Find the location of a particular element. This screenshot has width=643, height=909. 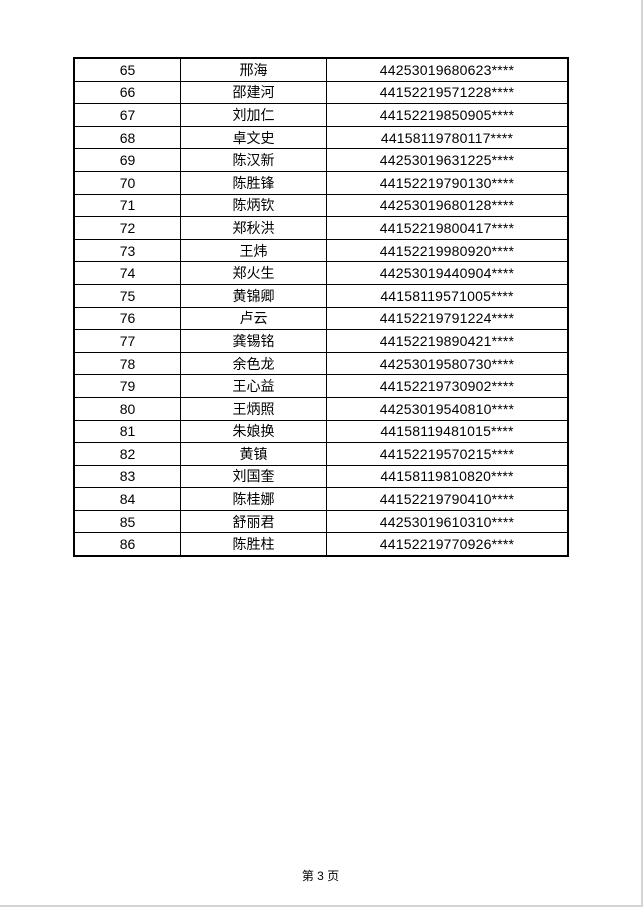

table-row: 81 朱娘换 44158119481015**** is located at coordinates (321, 431).